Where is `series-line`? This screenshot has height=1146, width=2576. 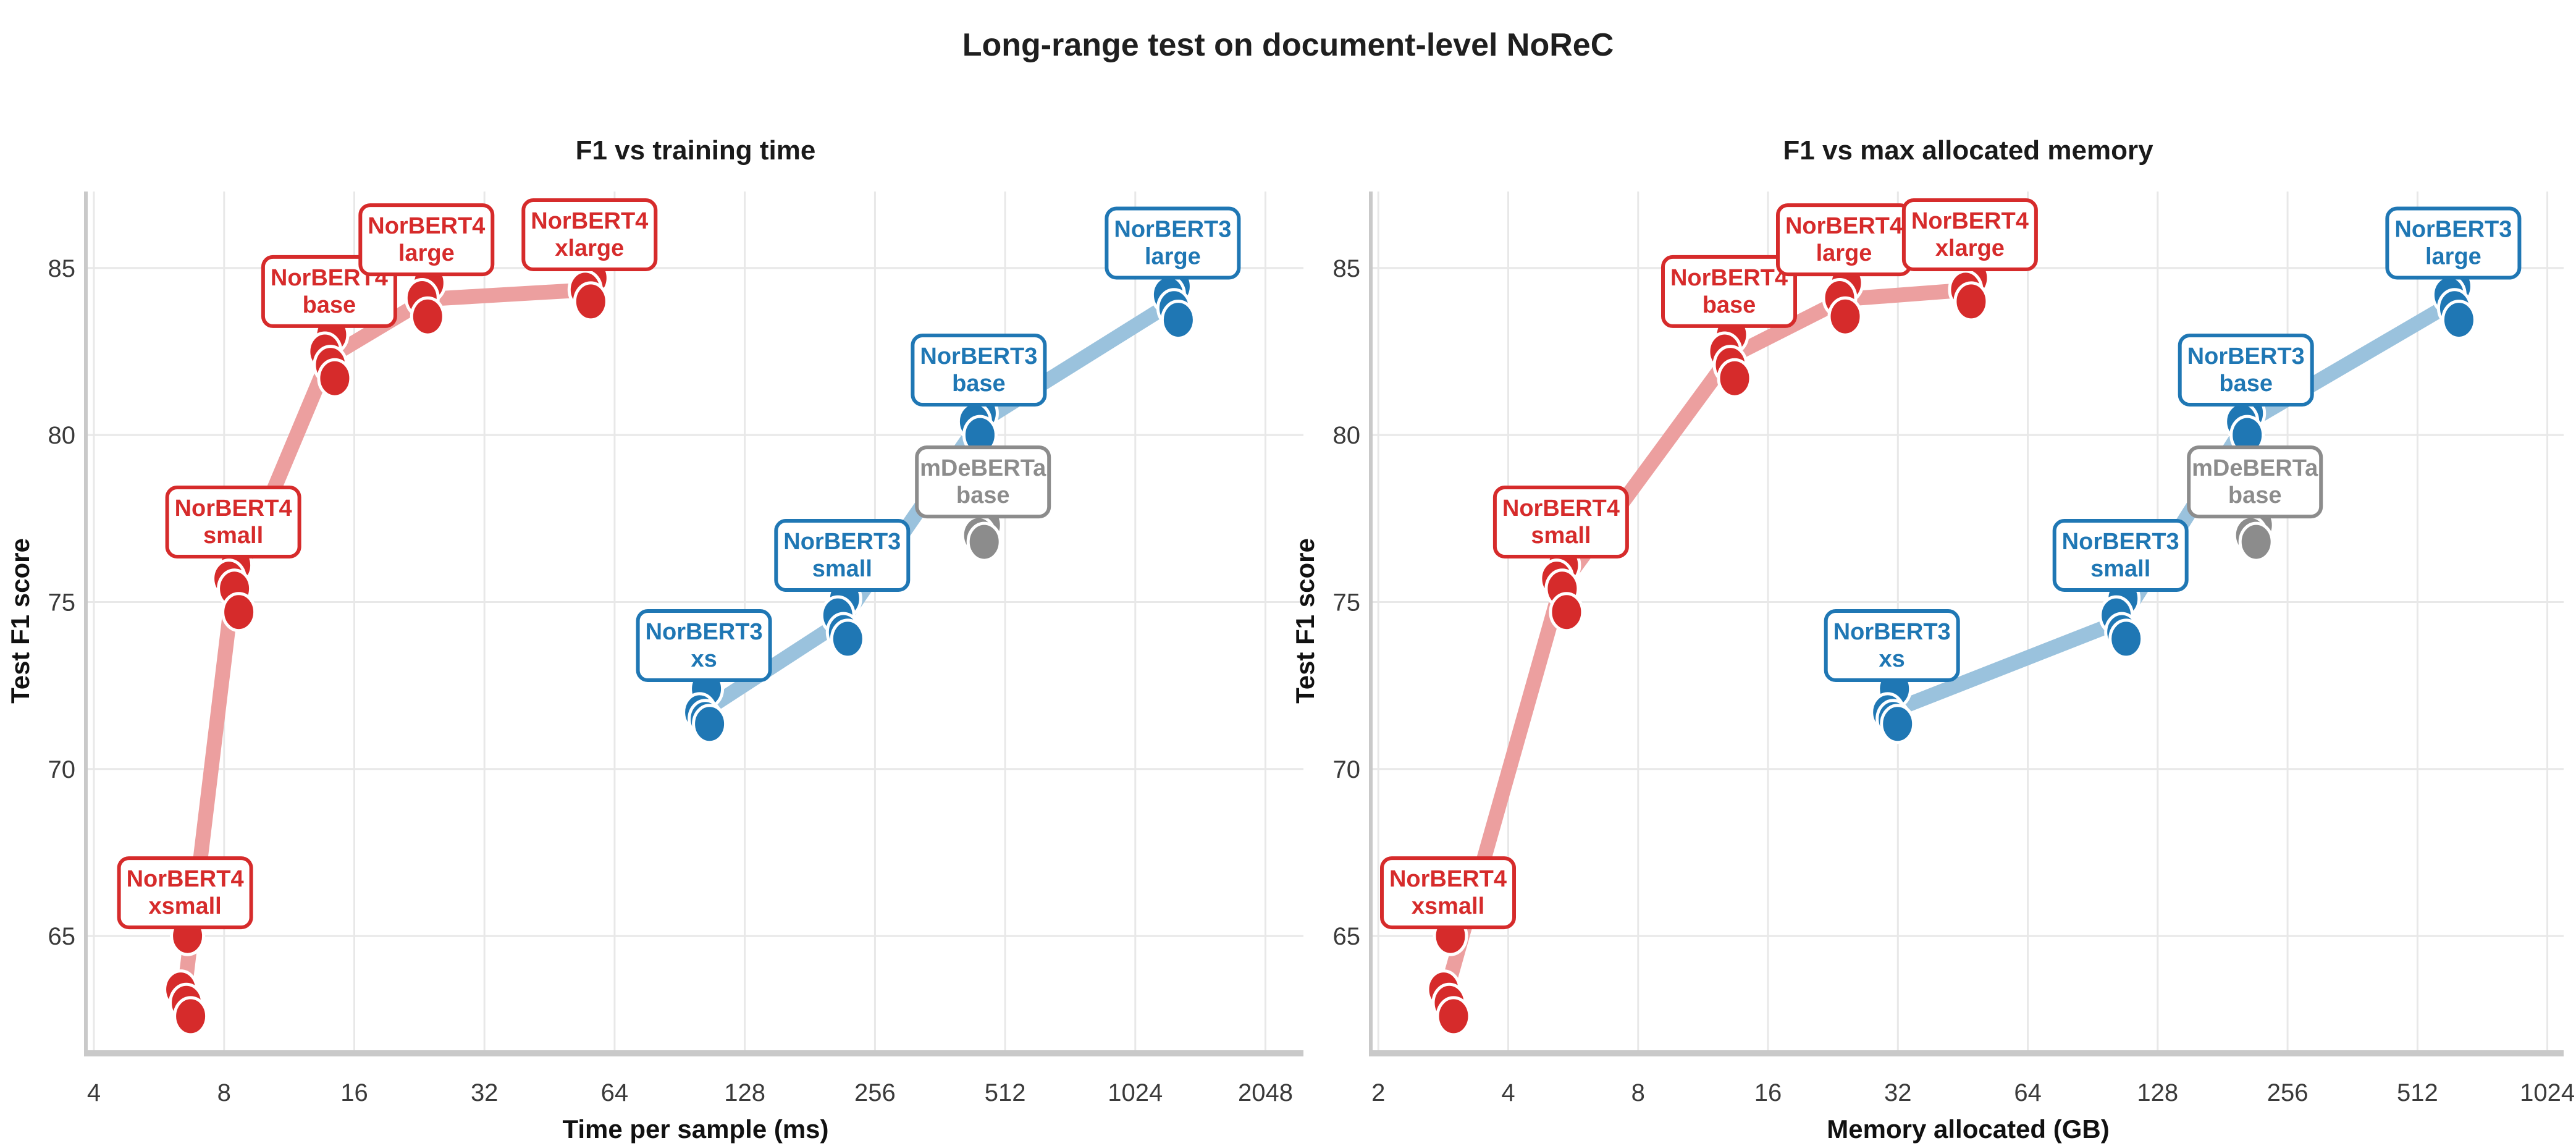
series-line is located at coordinates (938, 507).